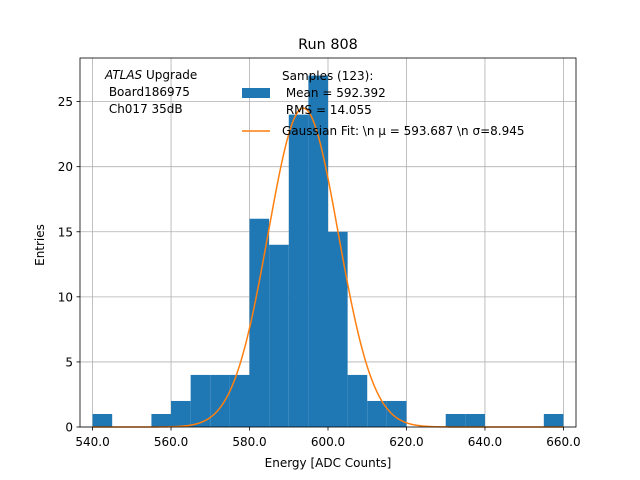 The height and width of the screenshot is (480, 640). I want to click on legend-fit-label: Gaussian Fit: \n μ = 593.687 \n σ=8.945, so click(403, 131).